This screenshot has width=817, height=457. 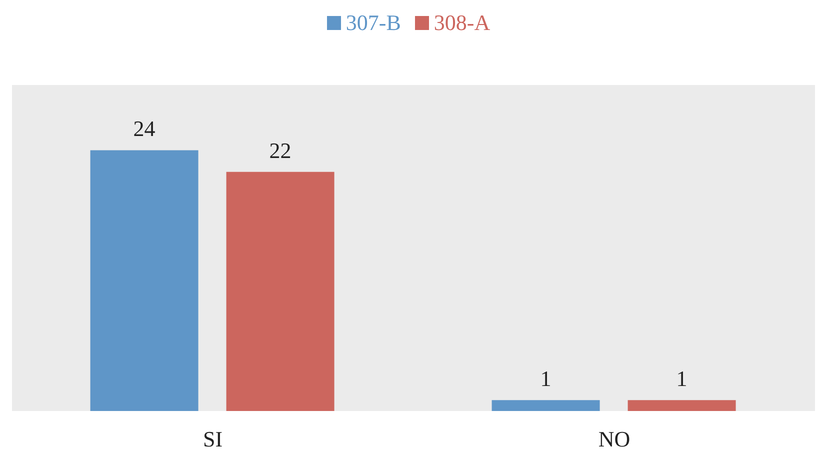 I want to click on x-tick-label: NO, so click(x=614, y=439).